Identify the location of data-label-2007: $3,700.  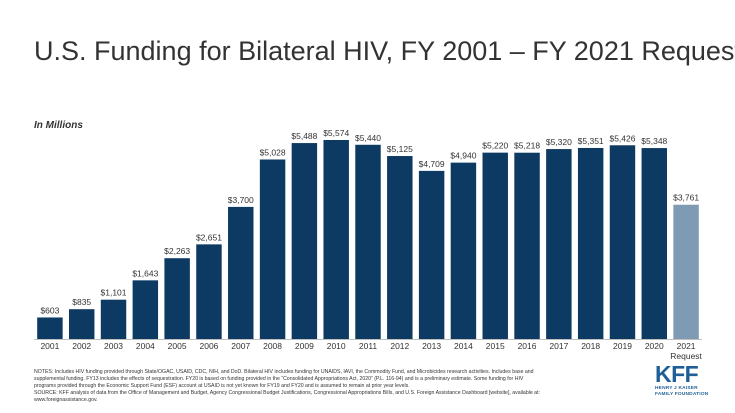
(241, 200).